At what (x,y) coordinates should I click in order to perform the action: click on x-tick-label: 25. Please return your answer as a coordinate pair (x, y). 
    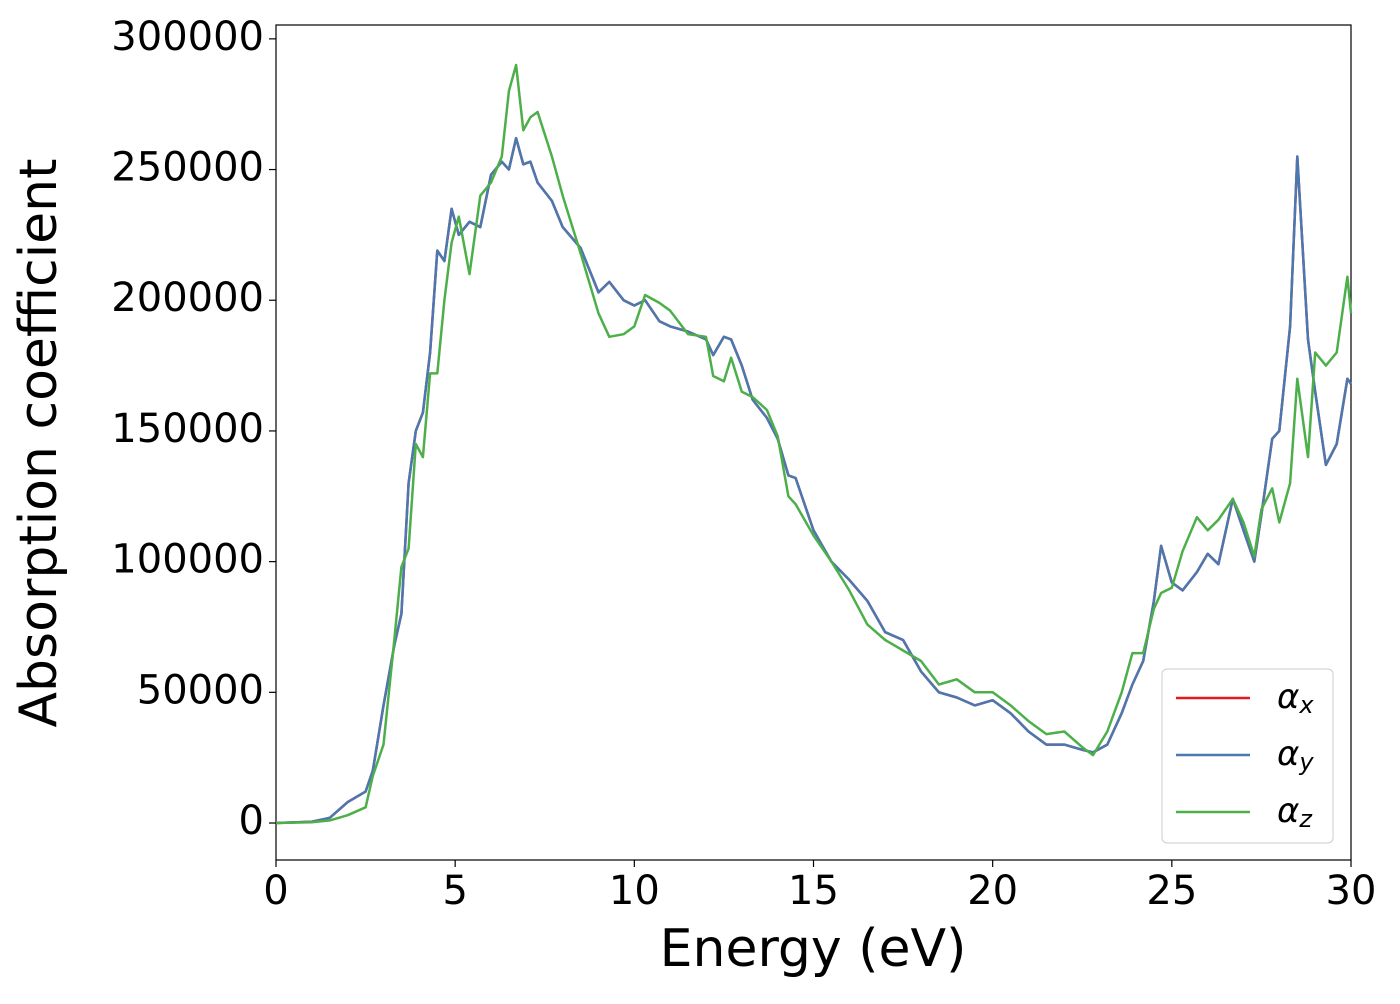
    Looking at the image, I should click on (1171, 891).